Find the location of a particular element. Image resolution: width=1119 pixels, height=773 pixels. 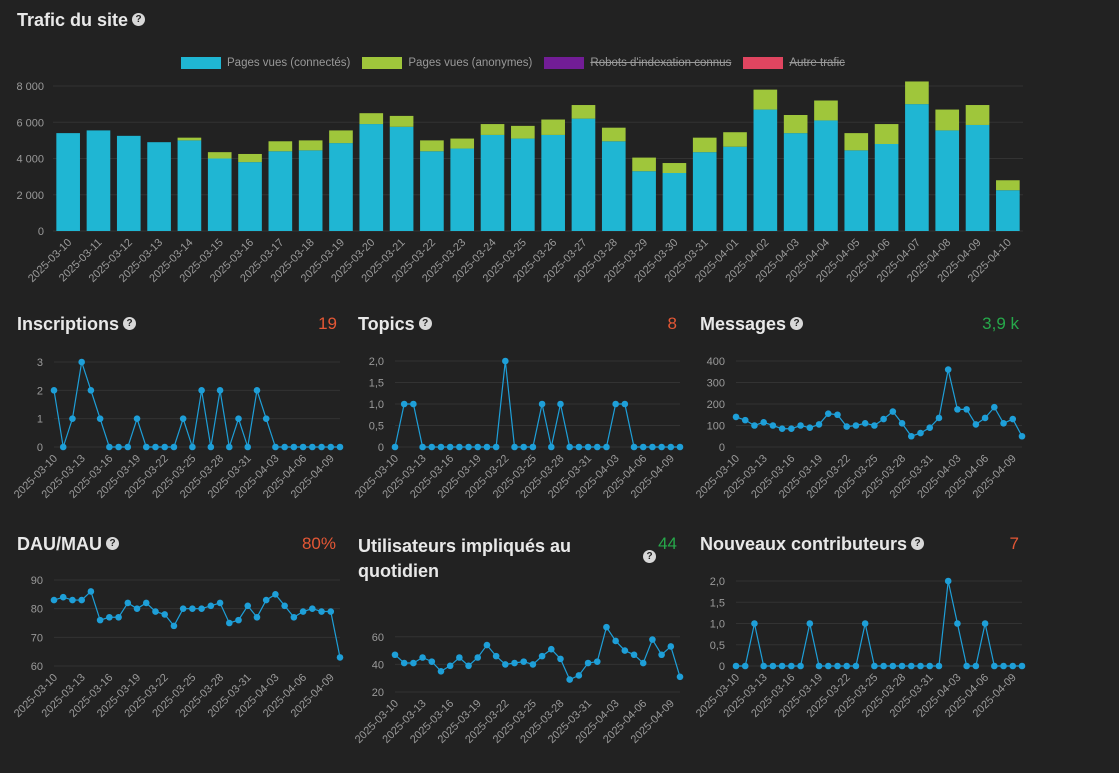

y-tick-label: 8 000 is located at coordinates (30, 87).